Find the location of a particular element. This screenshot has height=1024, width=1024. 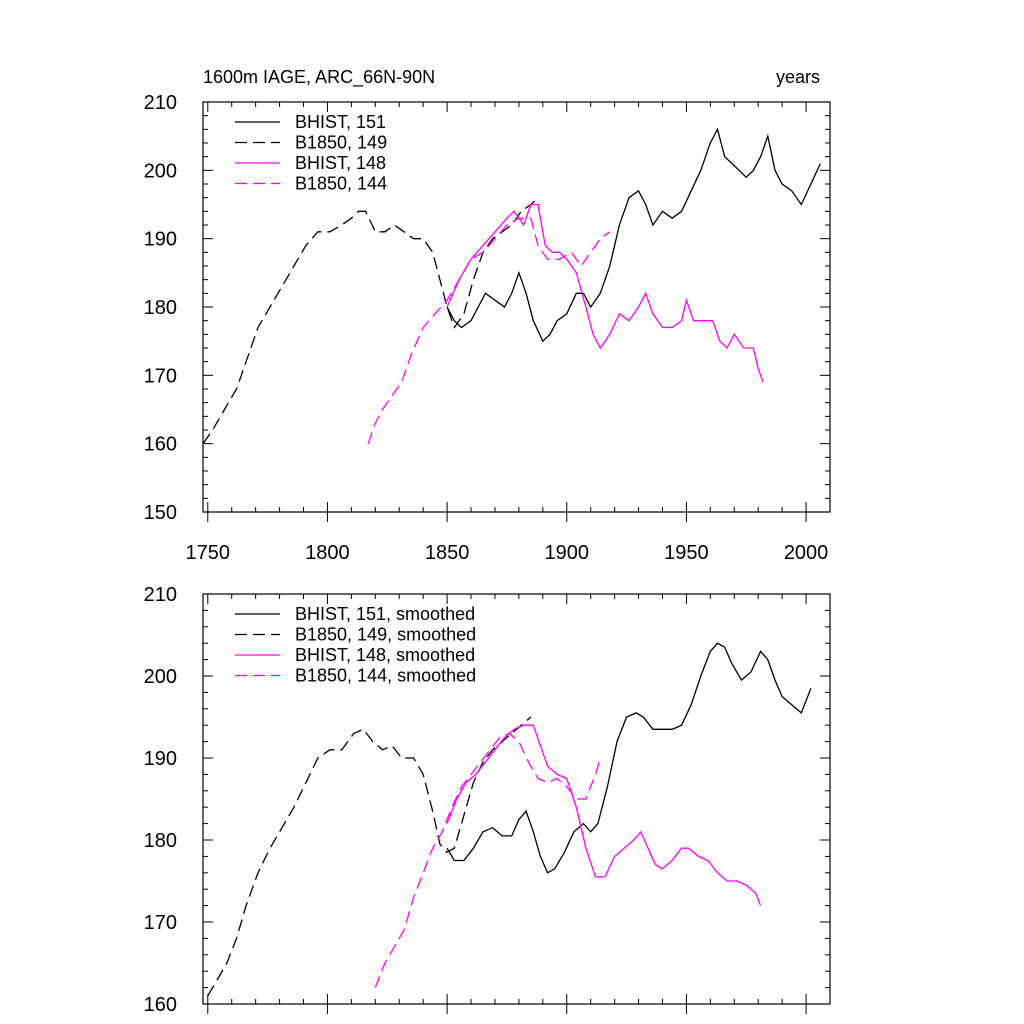

y-tick-label: 150 is located at coordinates (160, 513).